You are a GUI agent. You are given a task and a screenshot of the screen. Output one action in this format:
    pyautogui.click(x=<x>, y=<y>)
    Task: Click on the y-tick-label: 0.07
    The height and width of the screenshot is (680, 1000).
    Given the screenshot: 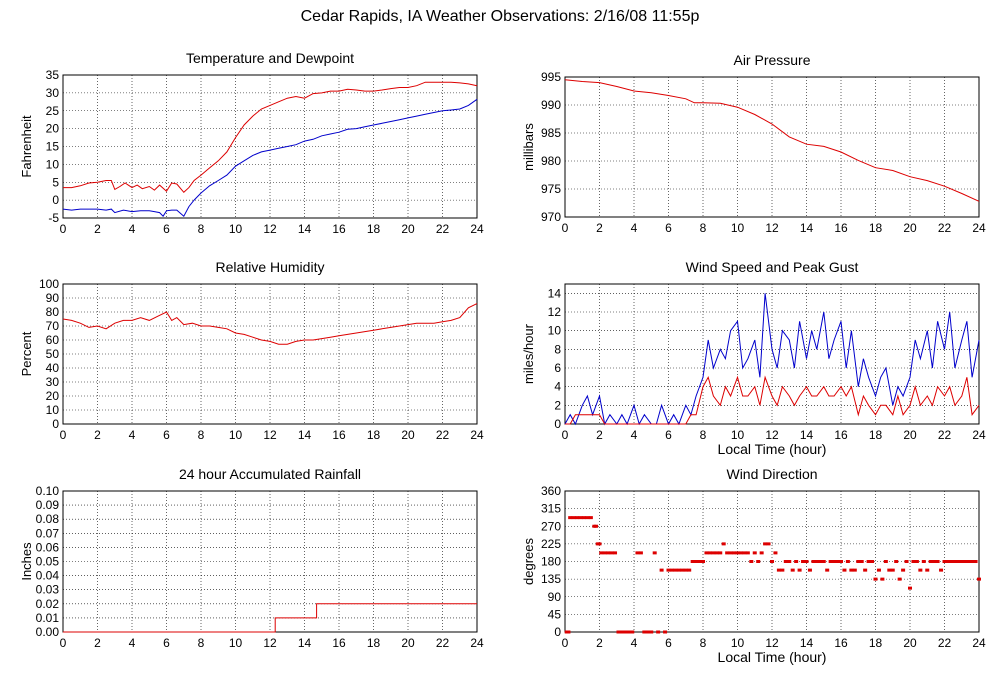 What is the action you would take?
    pyautogui.click(x=48, y=533)
    